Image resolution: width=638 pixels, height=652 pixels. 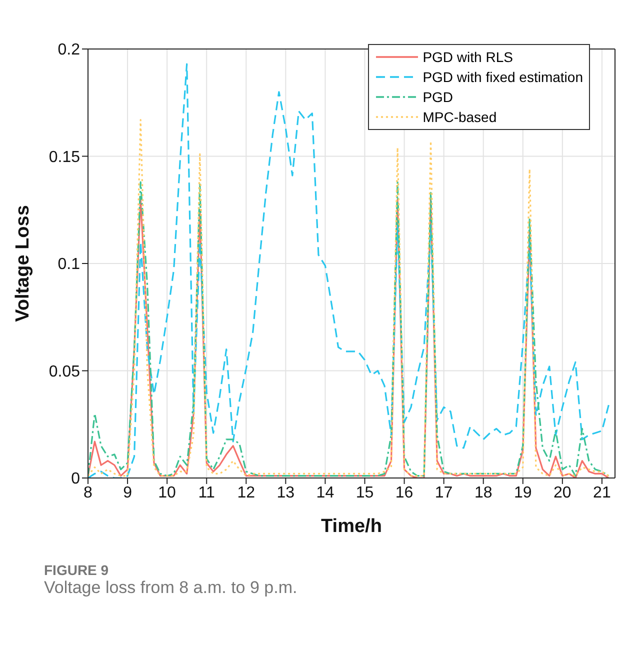 I want to click on x-tick-label: 11, so click(x=207, y=493).